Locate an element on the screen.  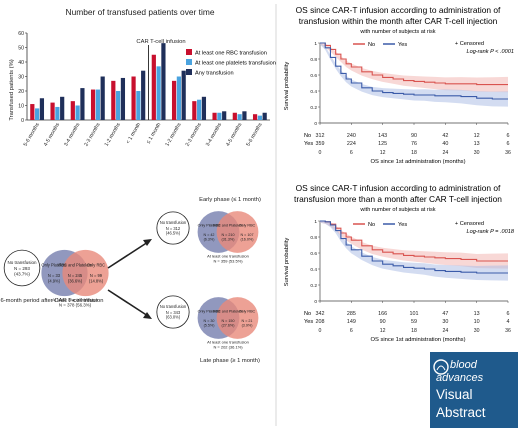
no-transfusion-pct: (43.7%) is located at coordinates (22, 273).